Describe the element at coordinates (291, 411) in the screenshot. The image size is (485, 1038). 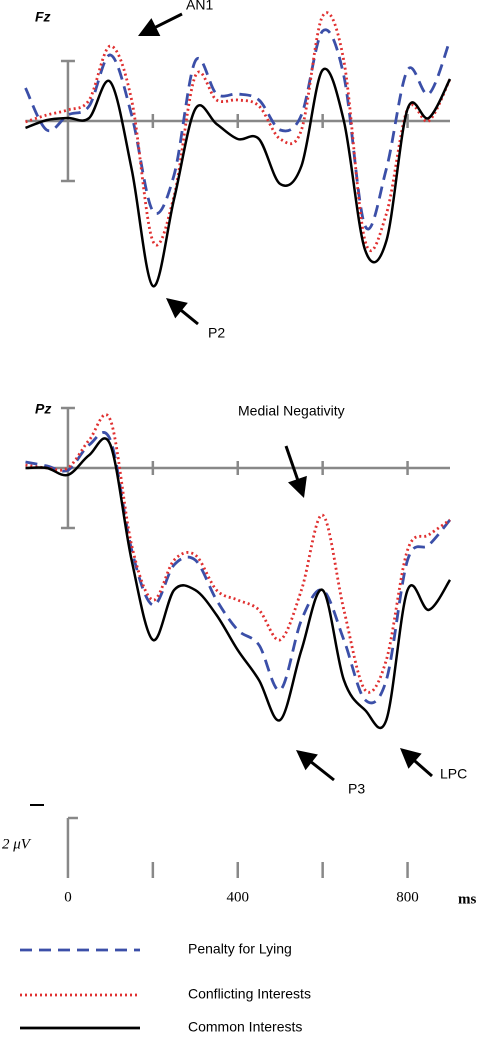
I see `annotation: Medial Negativity` at that location.